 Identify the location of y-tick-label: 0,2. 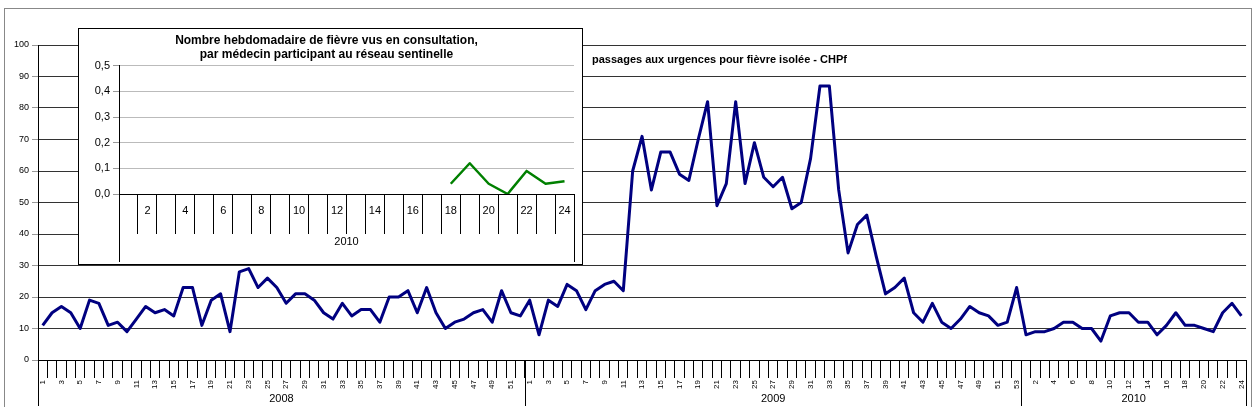
(102, 141).